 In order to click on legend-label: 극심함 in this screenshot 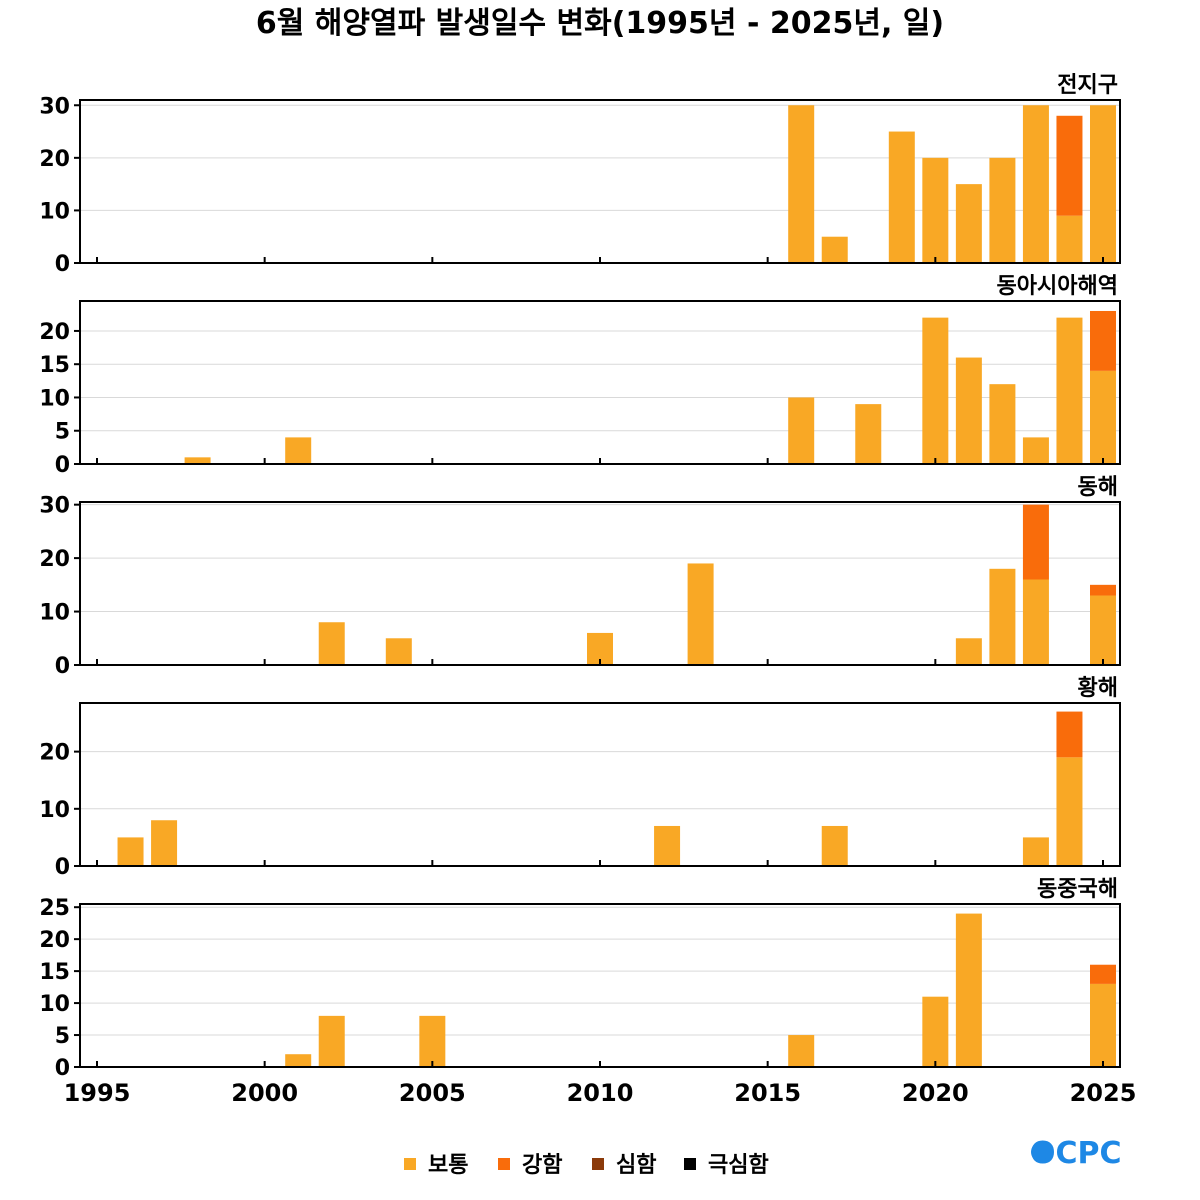, I will do `click(738, 1165)`.